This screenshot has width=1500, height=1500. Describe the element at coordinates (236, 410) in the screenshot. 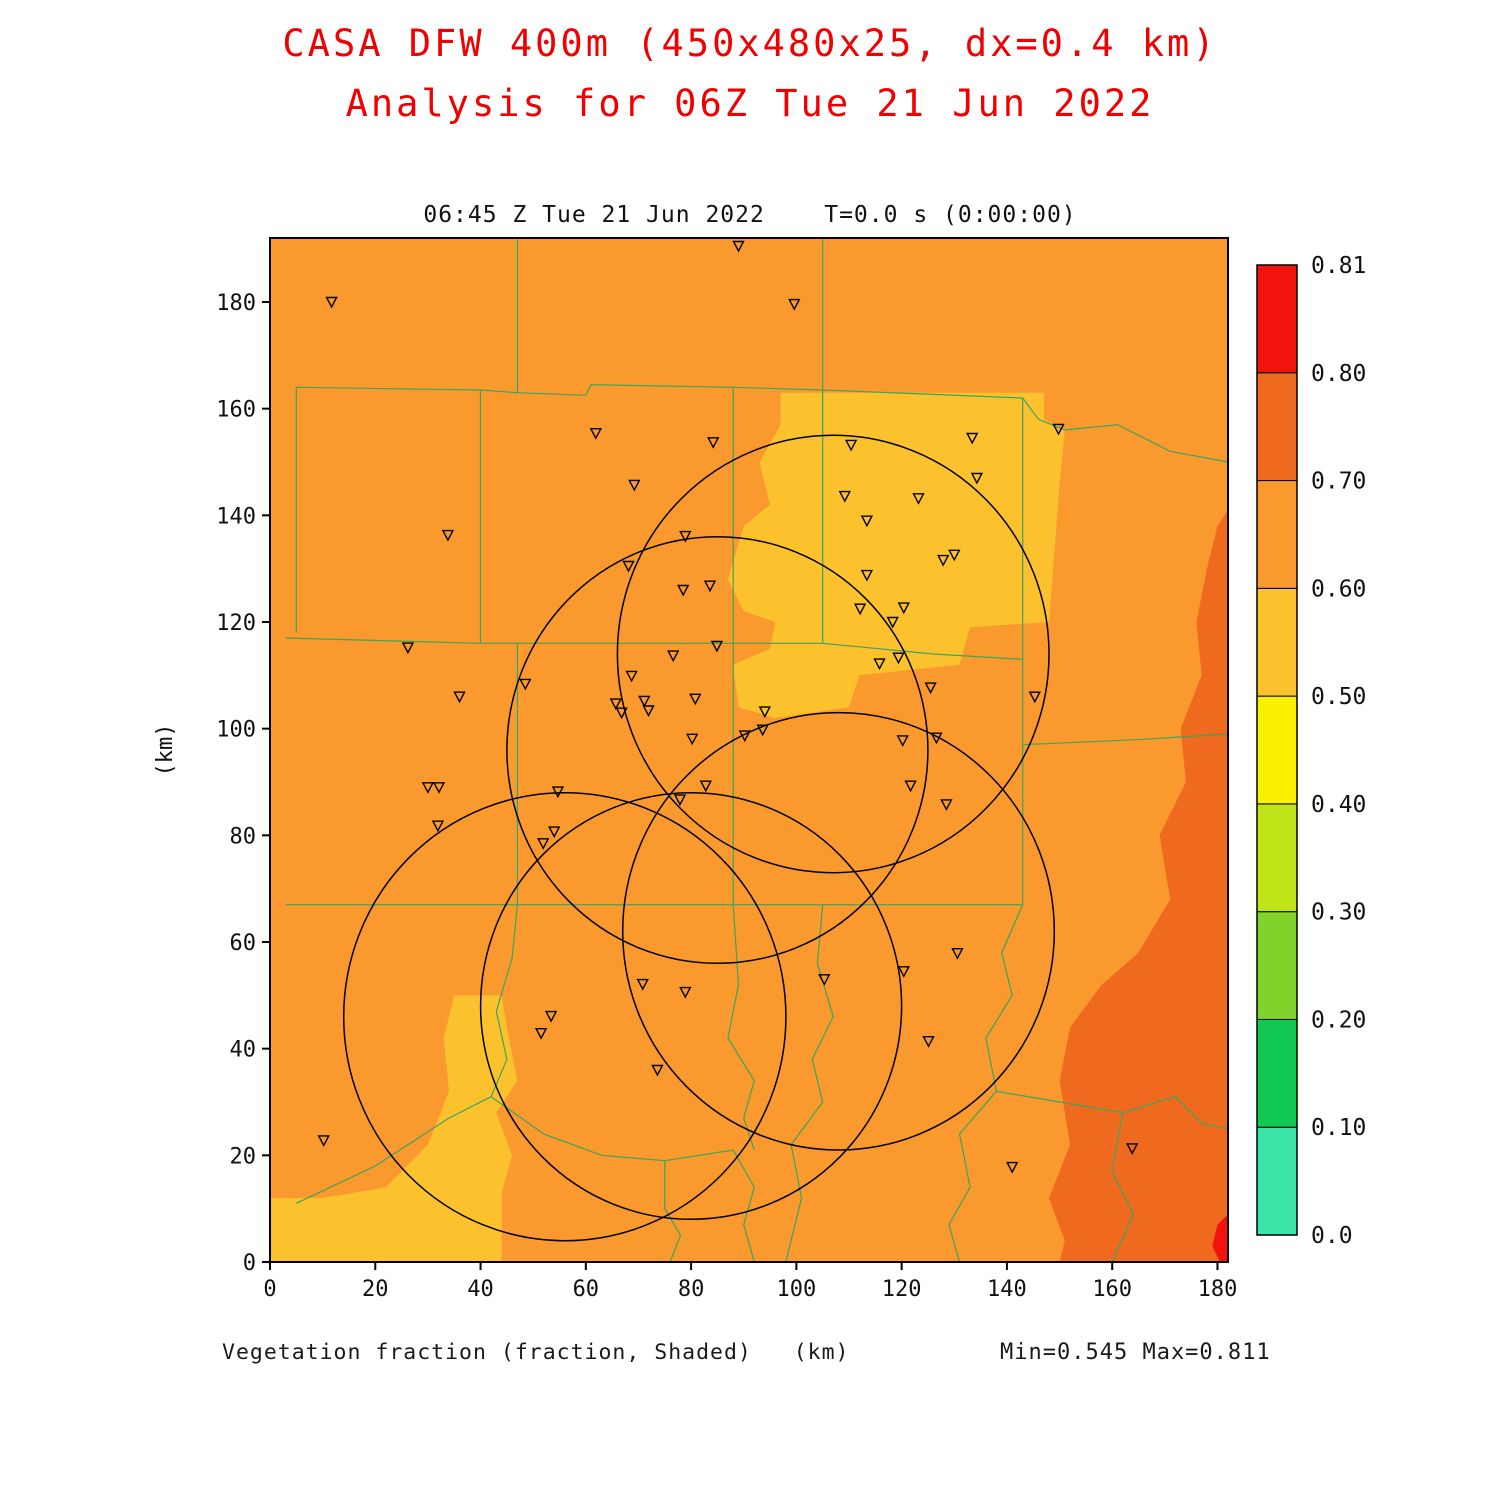

I see `y-tick-label: 160` at that location.